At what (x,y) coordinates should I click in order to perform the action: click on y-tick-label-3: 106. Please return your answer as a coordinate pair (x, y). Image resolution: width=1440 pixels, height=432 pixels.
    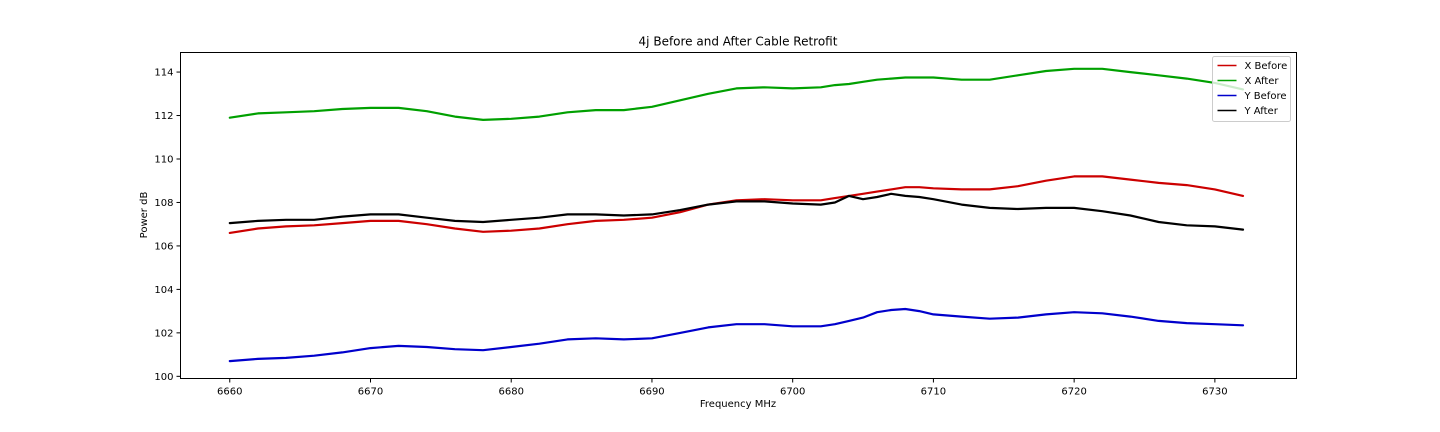
    Looking at the image, I should click on (163, 246).